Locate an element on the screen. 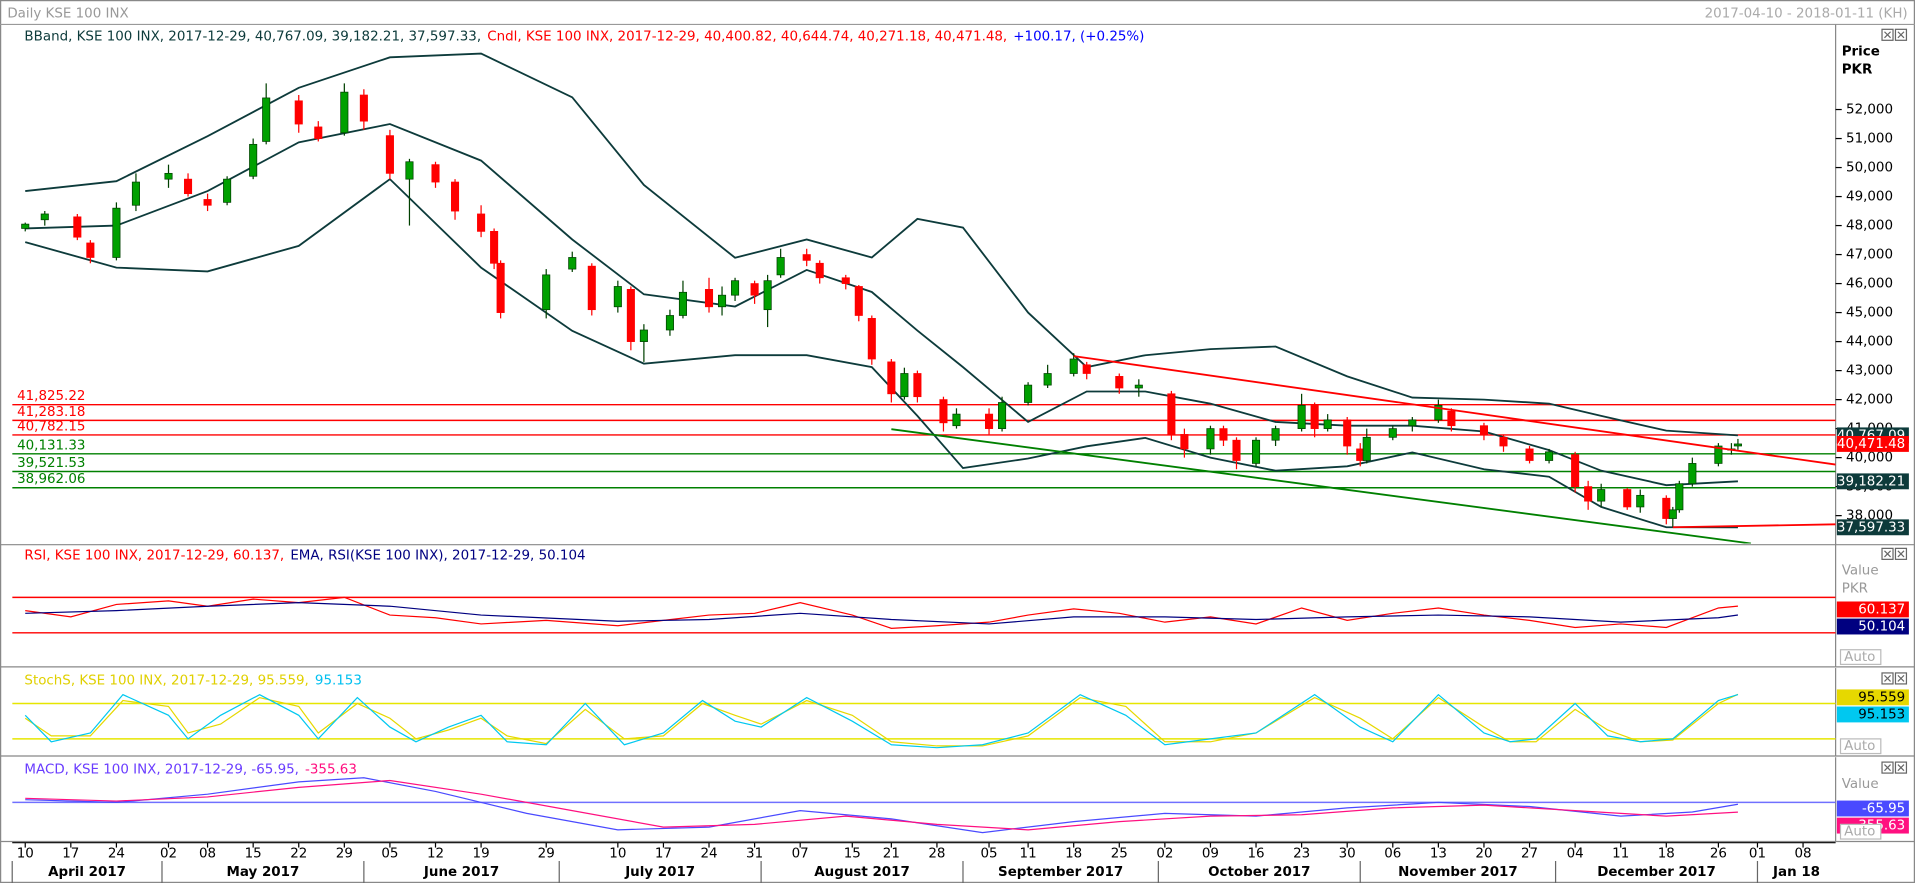 The height and width of the screenshot is (883, 1915). x-tick-label: 26 is located at coordinates (1718, 854).